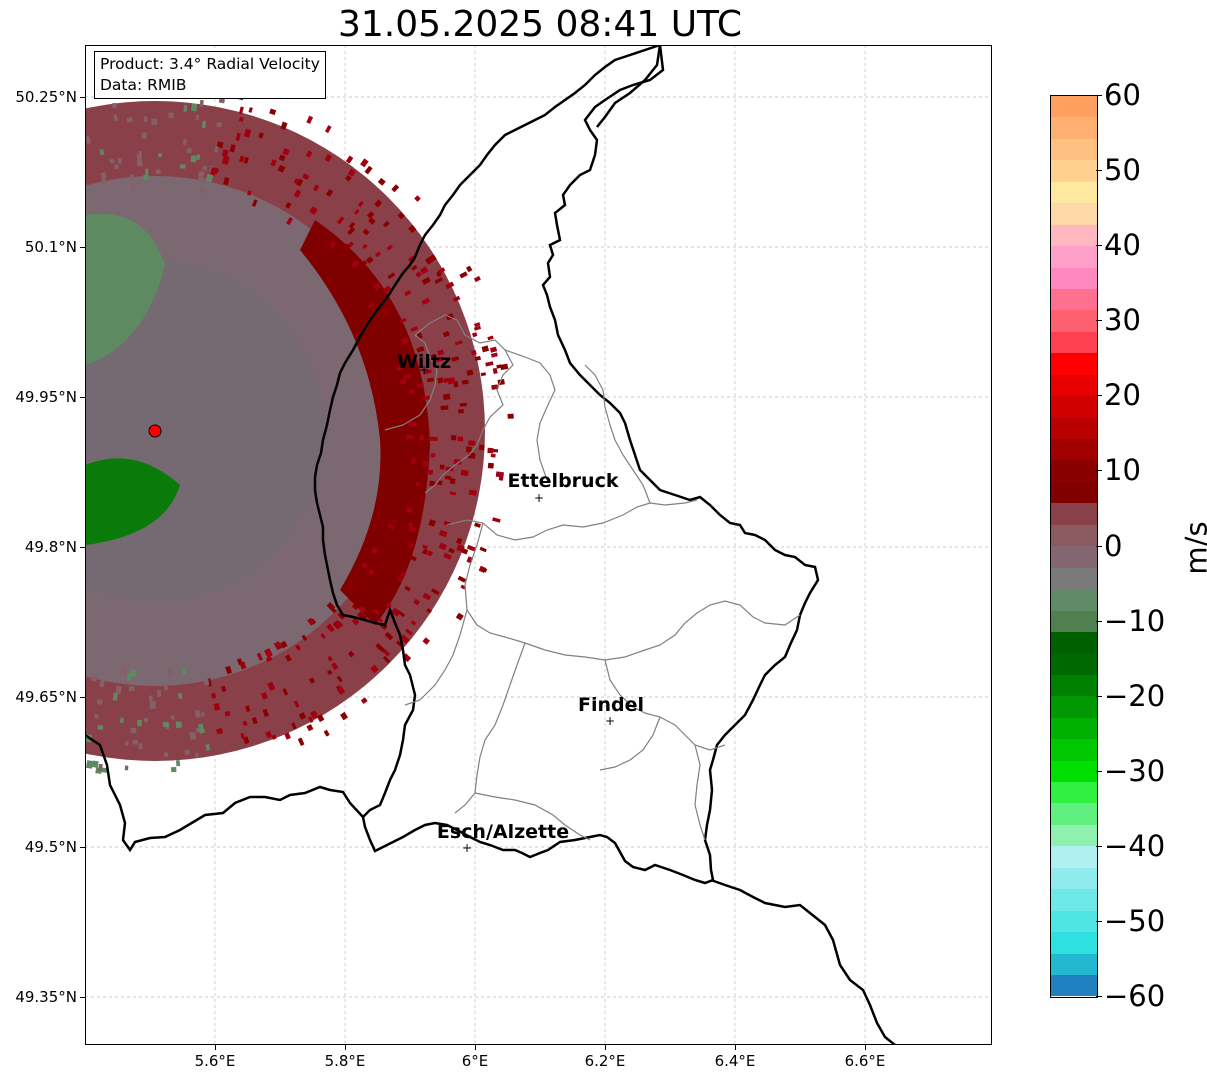 The image size is (1207, 1081). I want to click on colorbar-tick-label: 20, so click(1122, 395).